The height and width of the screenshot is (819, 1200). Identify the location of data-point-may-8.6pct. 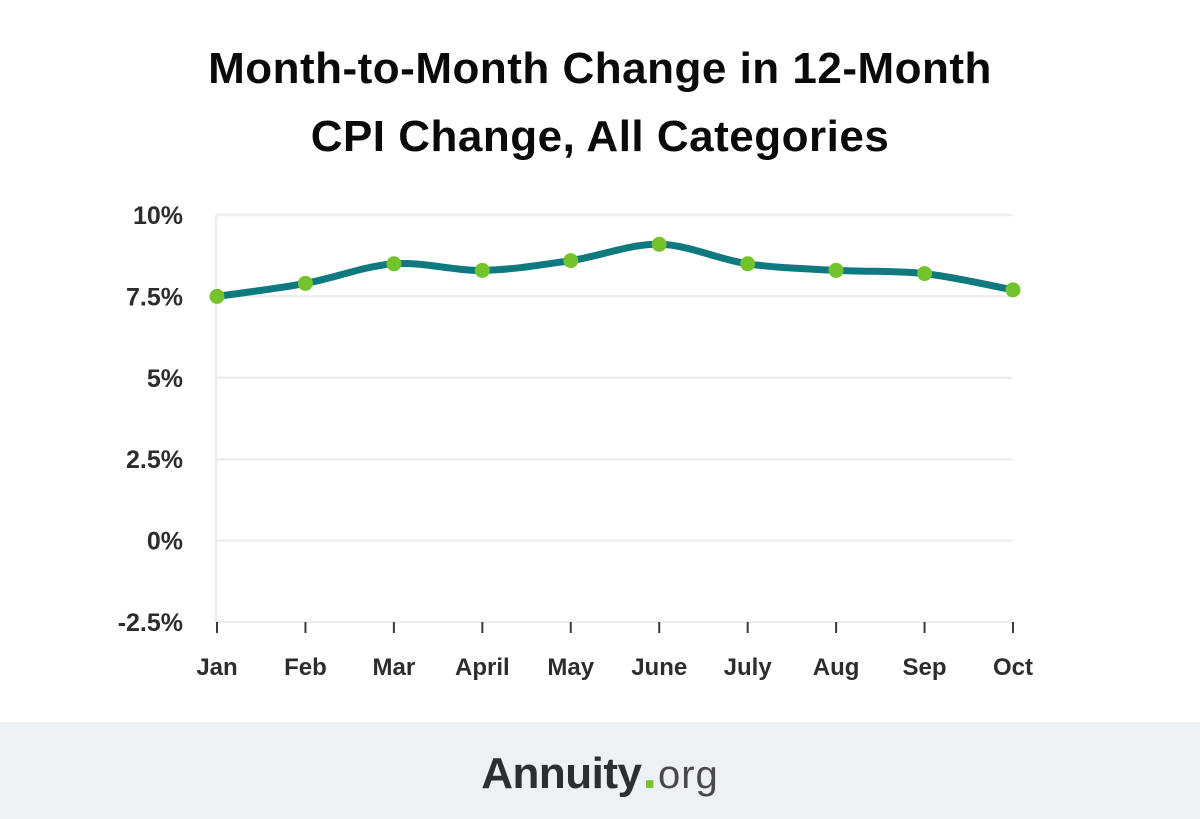
(571, 261).